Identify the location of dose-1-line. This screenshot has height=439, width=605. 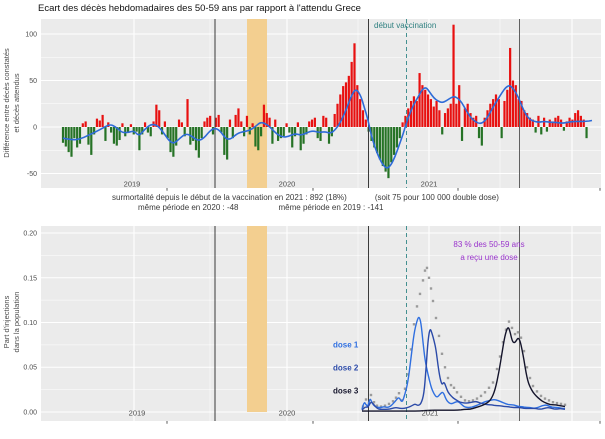
(463, 363).